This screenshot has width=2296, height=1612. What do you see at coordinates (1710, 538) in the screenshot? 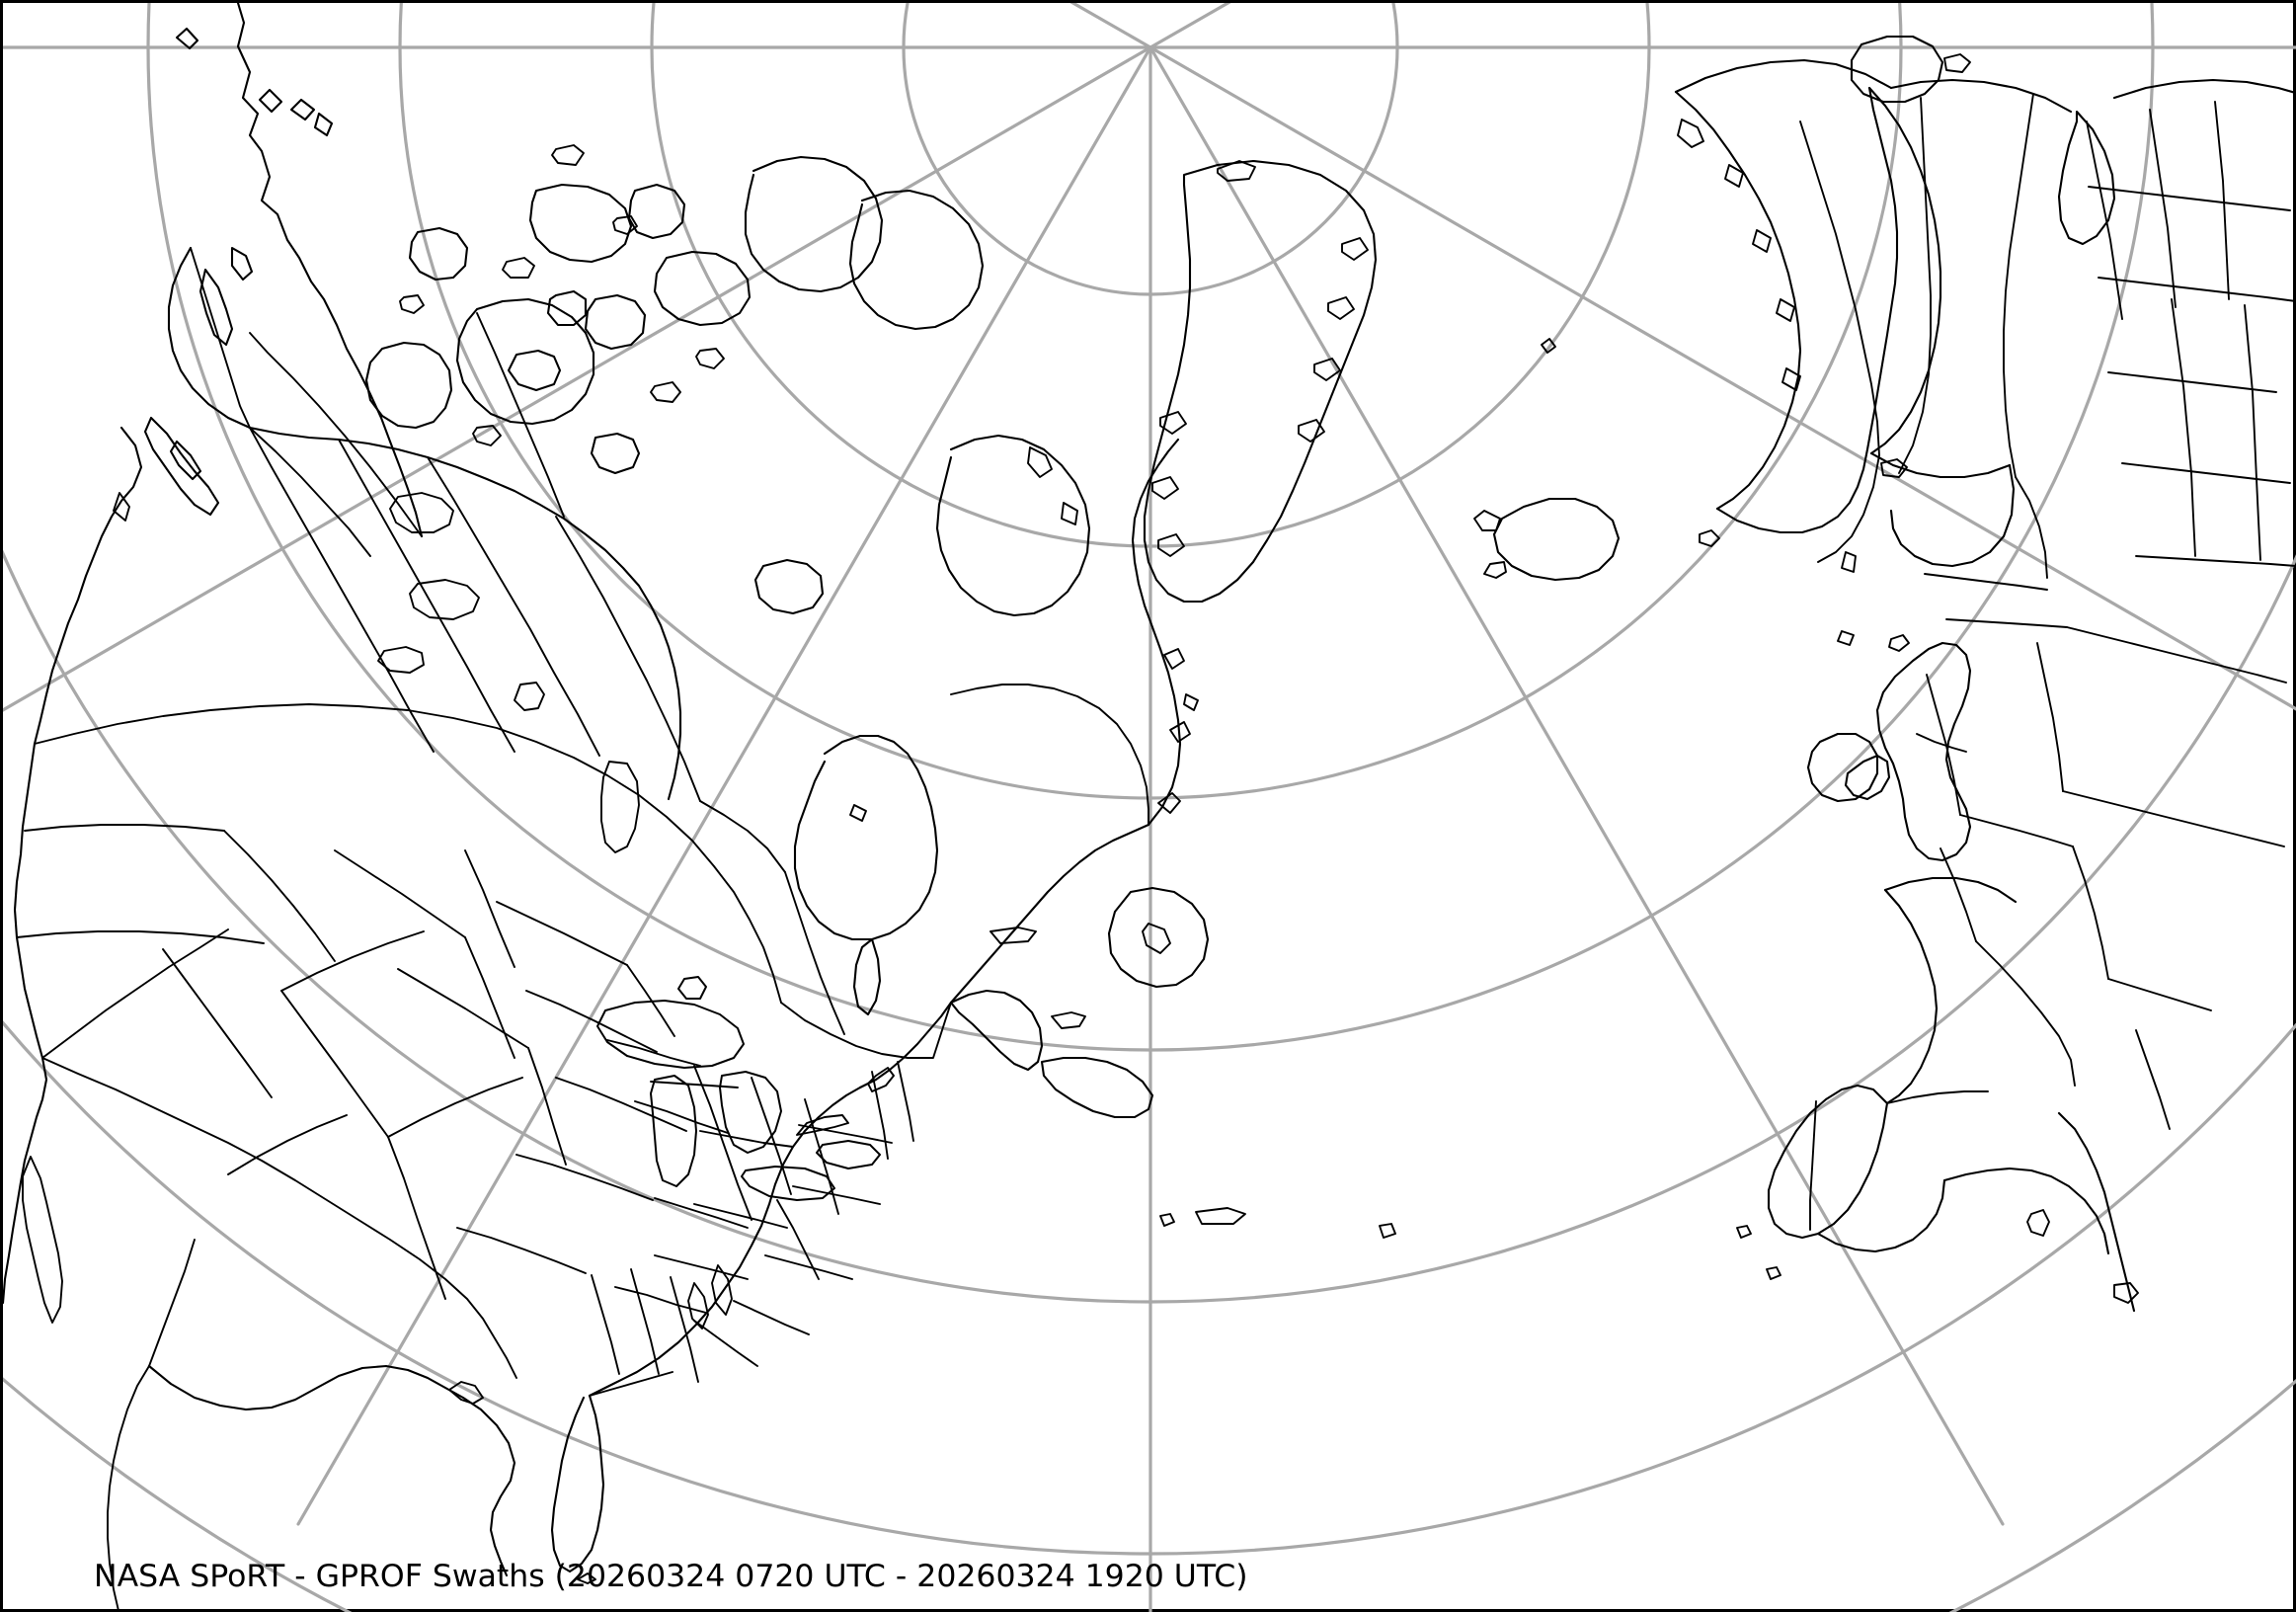
I see `coastline-faroe` at bounding box center [1710, 538].